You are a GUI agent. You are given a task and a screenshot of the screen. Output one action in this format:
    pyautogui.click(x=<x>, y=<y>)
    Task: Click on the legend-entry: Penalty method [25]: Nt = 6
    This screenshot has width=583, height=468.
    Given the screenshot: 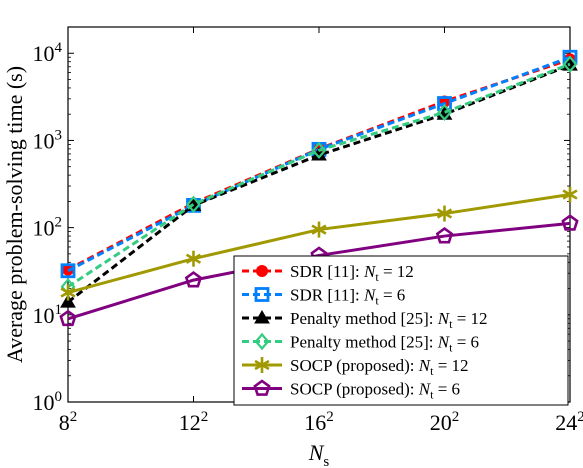 What is the action you would take?
    pyautogui.click(x=360, y=344)
    